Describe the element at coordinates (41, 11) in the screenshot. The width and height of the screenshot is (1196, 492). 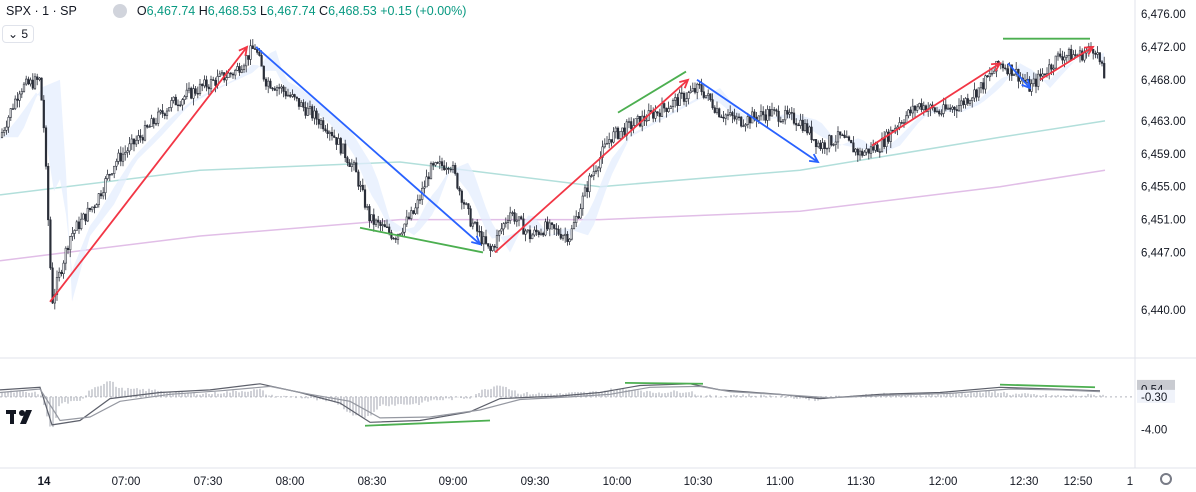
I see `symbol-name: SPX · 1 · SP` at that location.